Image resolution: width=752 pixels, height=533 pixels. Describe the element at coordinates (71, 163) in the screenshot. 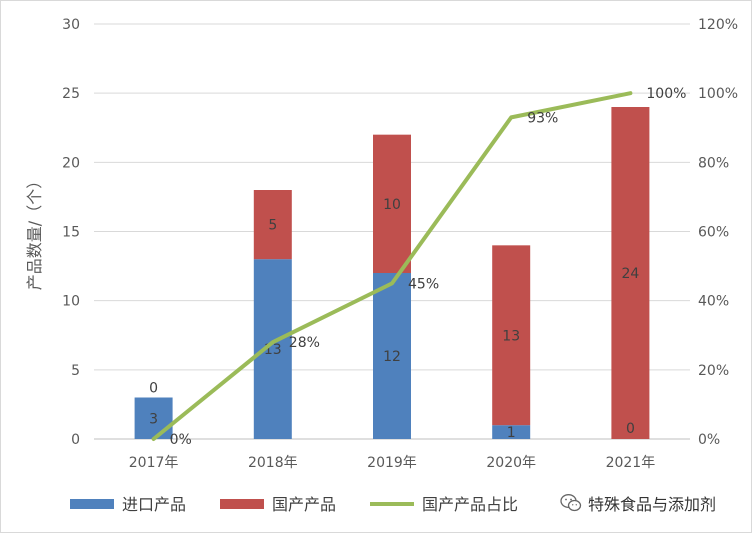

I see `y-tick-label: 20` at that location.